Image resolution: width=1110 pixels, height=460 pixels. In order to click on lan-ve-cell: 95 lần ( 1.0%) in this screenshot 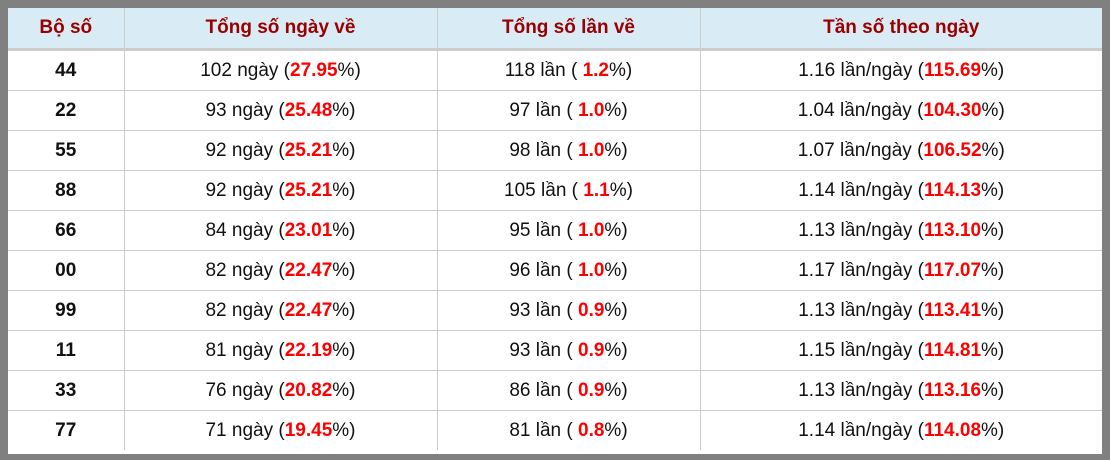, I will do `click(569, 230)`.